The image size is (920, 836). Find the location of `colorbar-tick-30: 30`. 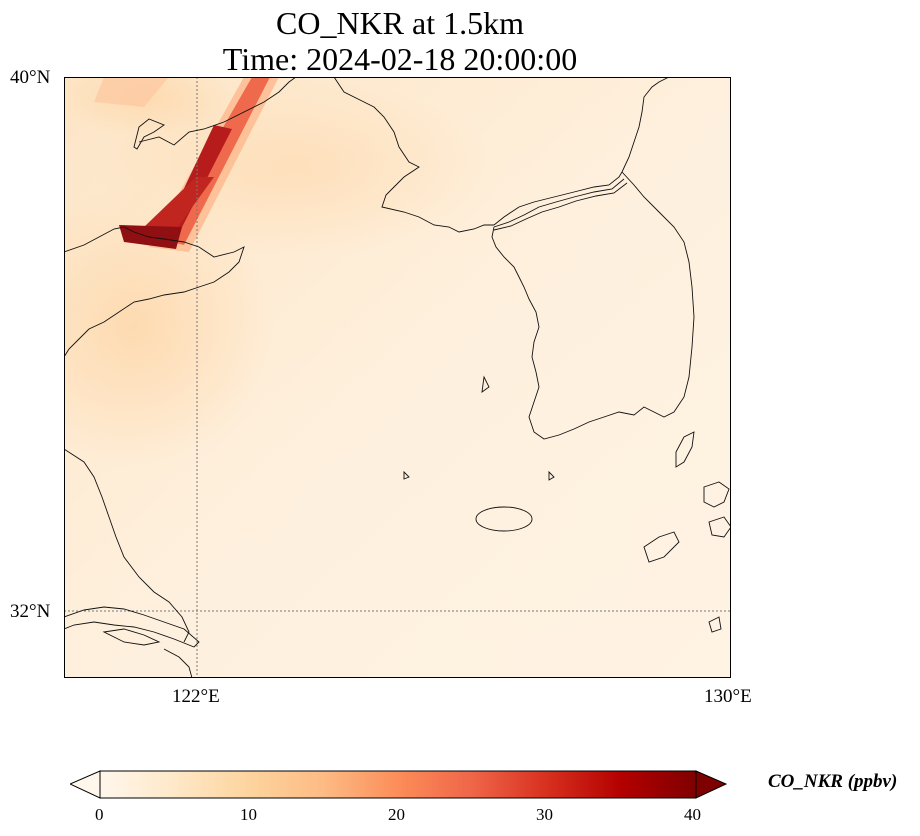

colorbar-tick-30: 30 is located at coordinates (544, 814).